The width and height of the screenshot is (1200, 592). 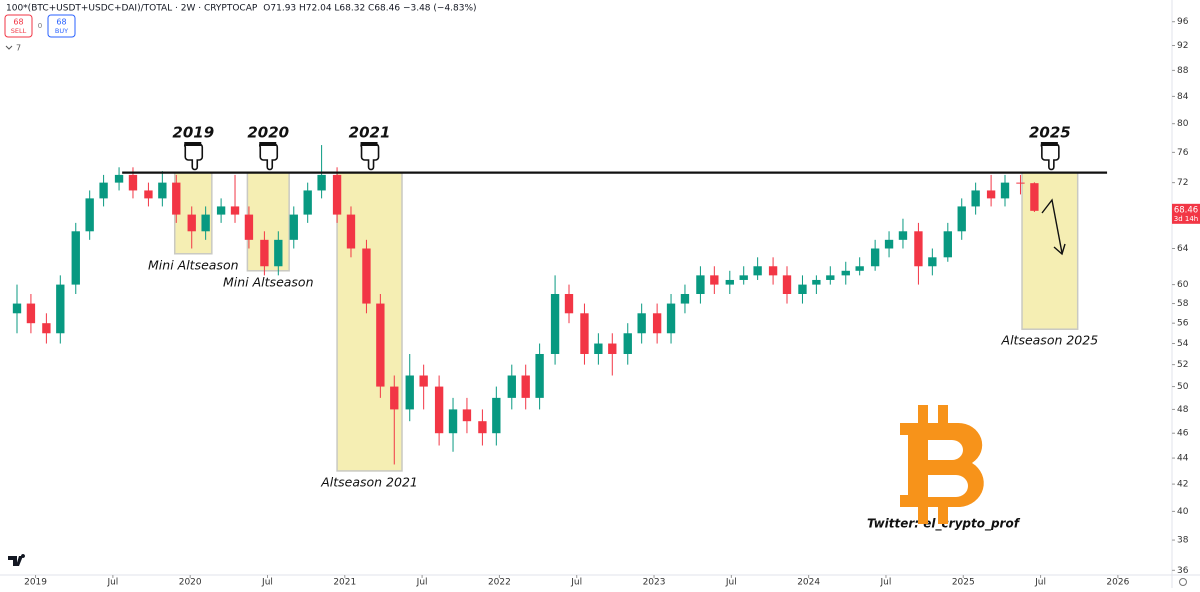 What do you see at coordinates (268, 133) in the screenshot?
I see `year-label: 2020` at bounding box center [268, 133].